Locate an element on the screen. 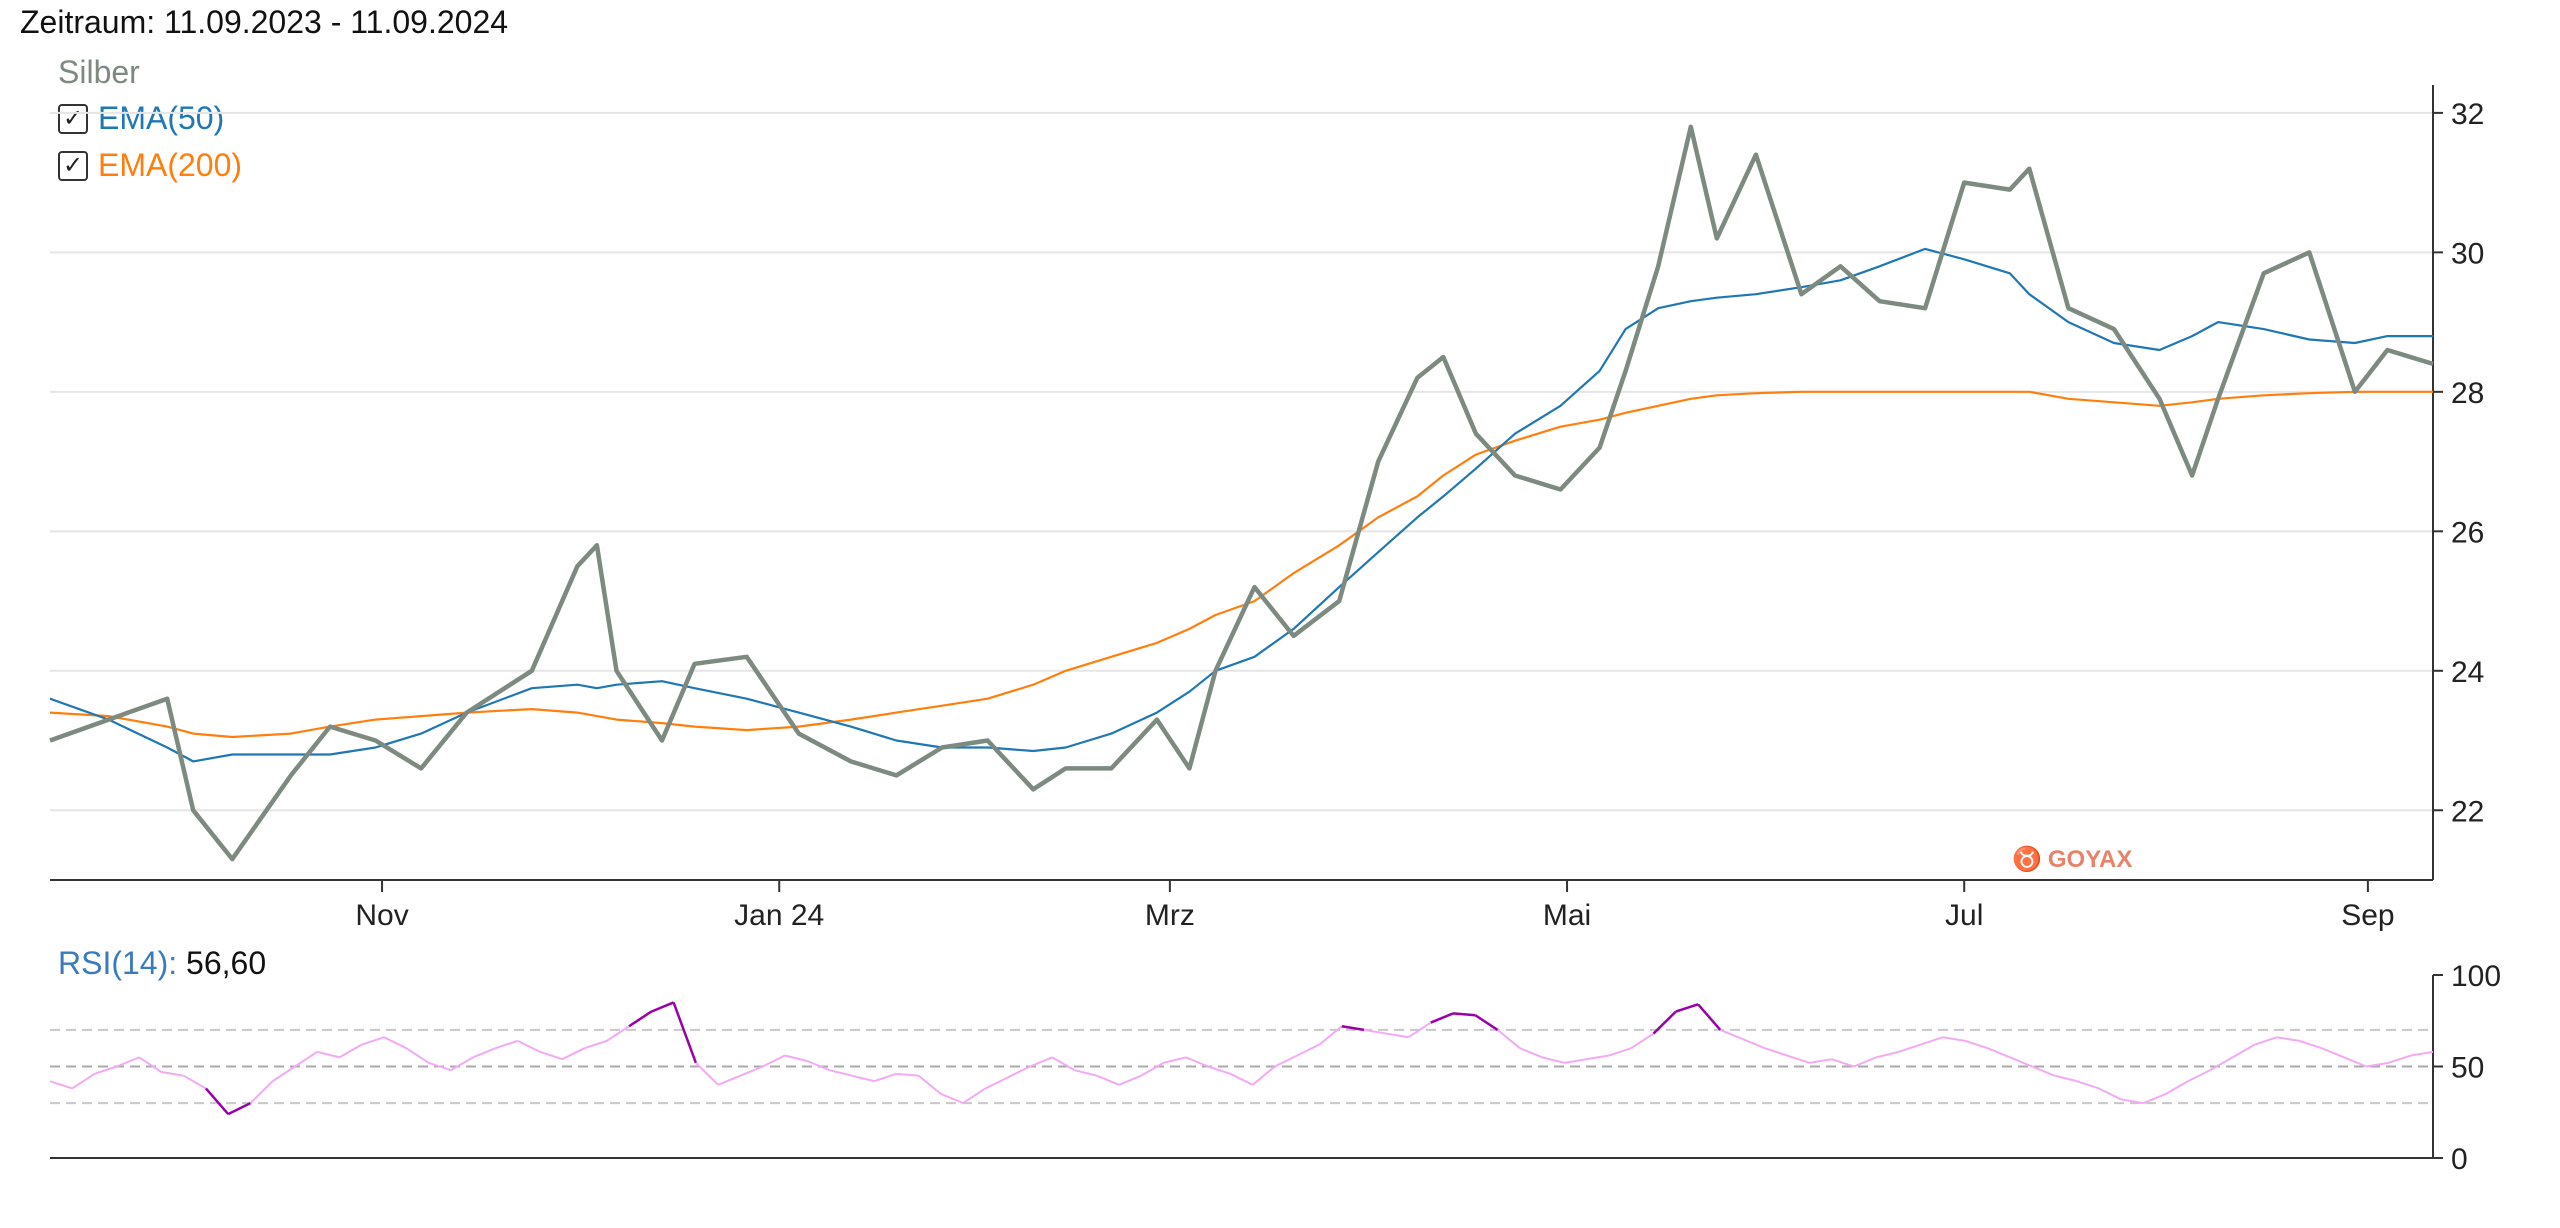 The width and height of the screenshot is (2560, 1228). ema200-label: EMA(200) is located at coordinates (170, 165).